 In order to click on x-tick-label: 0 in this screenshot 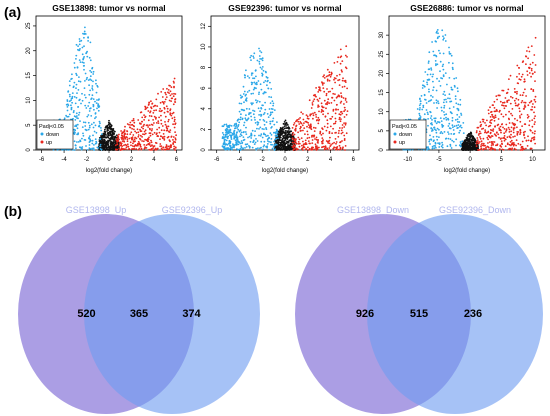, I will do `click(109, 160)`.